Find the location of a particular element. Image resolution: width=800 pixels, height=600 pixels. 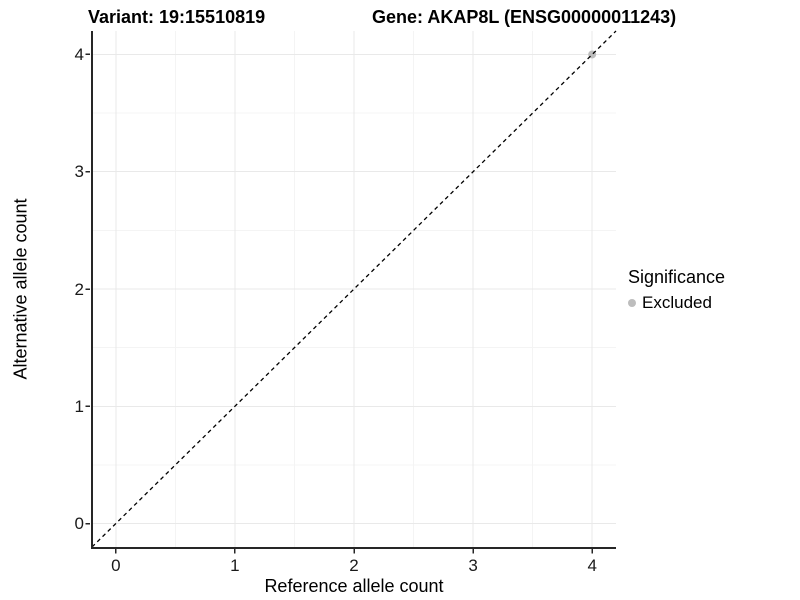

x-tick-label-1: 1 is located at coordinates (235, 565).